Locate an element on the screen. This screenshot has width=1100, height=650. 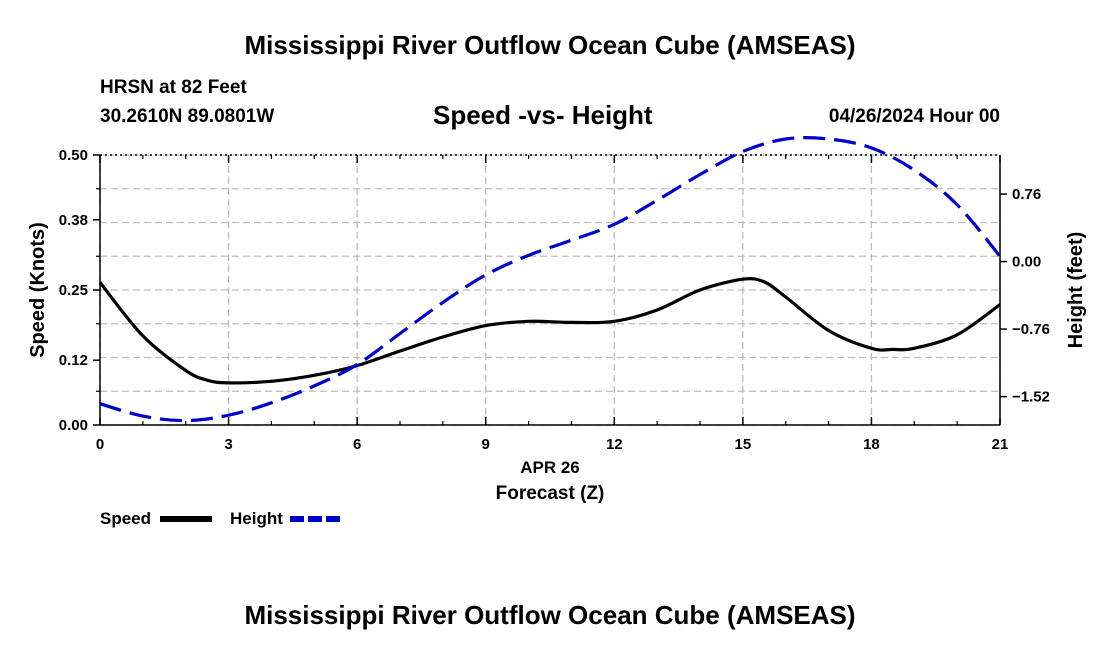
y-right-tick-label: −0.76 is located at coordinates (1031, 329).